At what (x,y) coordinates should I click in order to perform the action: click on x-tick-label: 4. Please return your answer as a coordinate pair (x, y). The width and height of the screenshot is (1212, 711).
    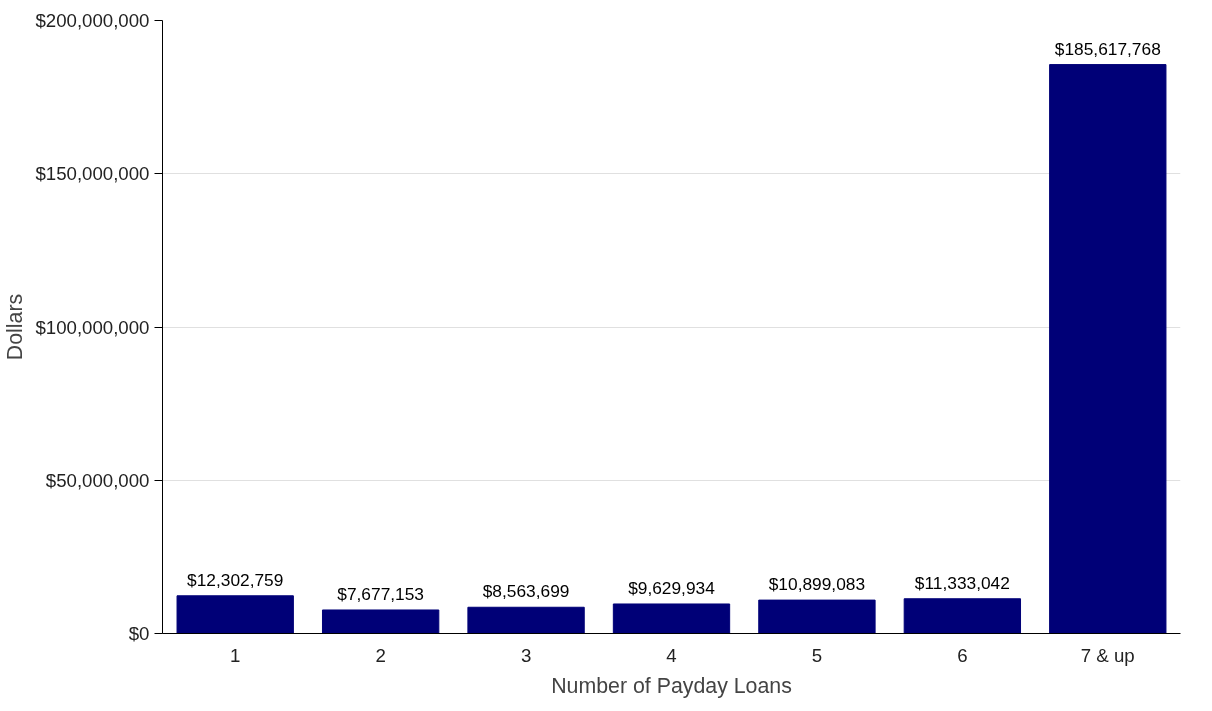
    Looking at the image, I should click on (671, 655).